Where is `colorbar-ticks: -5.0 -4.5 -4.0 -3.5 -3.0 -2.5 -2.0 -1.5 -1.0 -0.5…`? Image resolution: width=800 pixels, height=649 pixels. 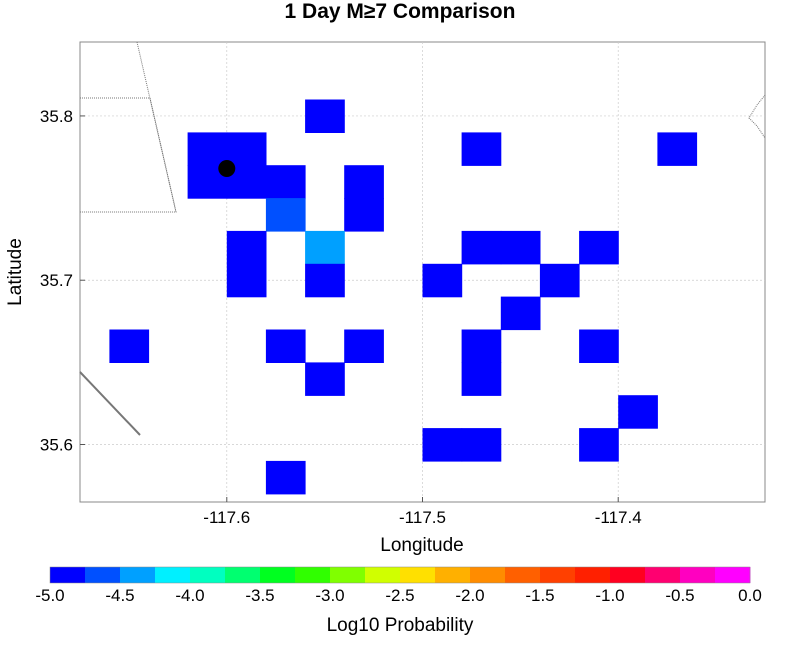
colorbar-ticks: -5.0 -4.5 -4.0 -3.5 -3.0 -2.5 -2.0 -1.5 -1.0 -0.5… is located at coordinates (398, 595).